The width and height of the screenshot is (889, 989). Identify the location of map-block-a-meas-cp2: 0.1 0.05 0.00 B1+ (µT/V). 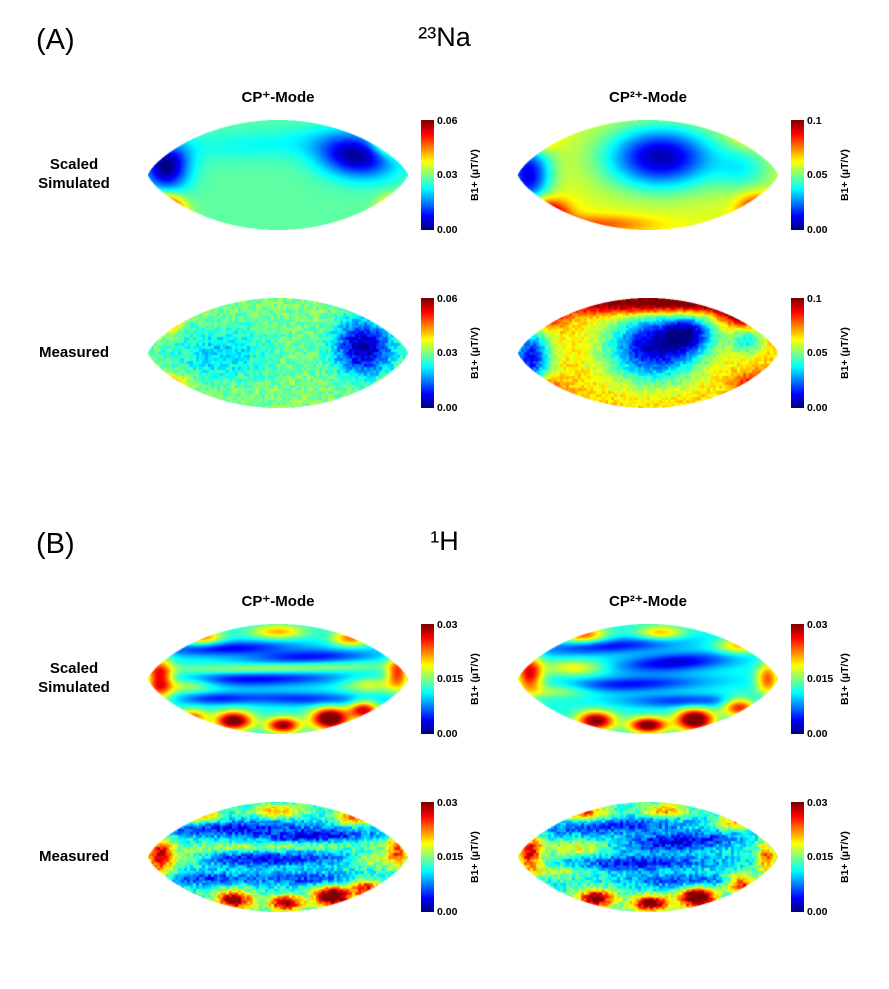
(703, 353).